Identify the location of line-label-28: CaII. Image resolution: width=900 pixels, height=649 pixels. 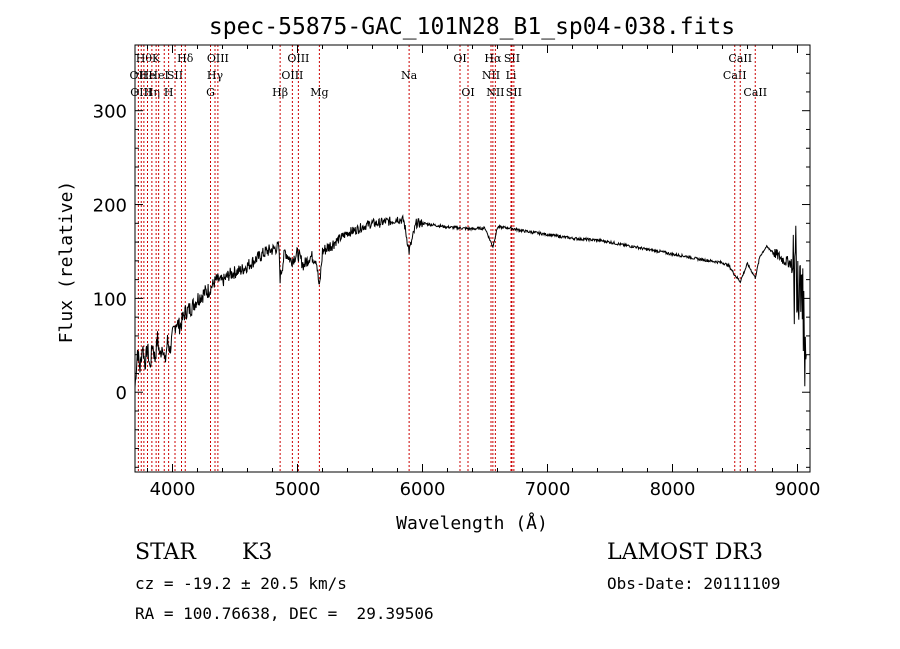
(735, 75).